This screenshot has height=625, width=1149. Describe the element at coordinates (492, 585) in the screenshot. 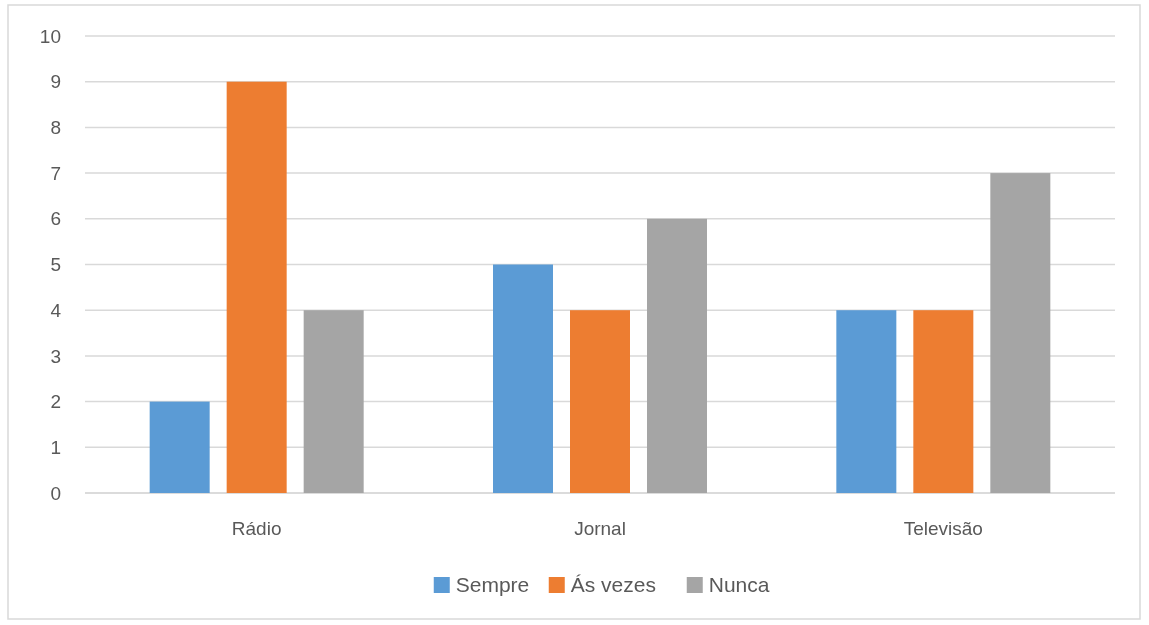

I see `legend-label: Sempre` at that location.